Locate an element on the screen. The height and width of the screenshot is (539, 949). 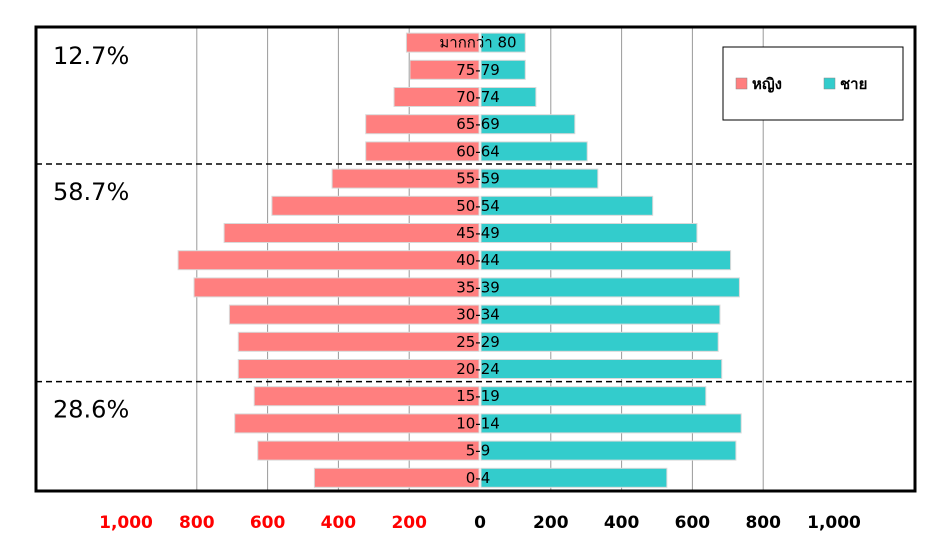
age-group-label: มากกว่า 80 is located at coordinates (477, 43).